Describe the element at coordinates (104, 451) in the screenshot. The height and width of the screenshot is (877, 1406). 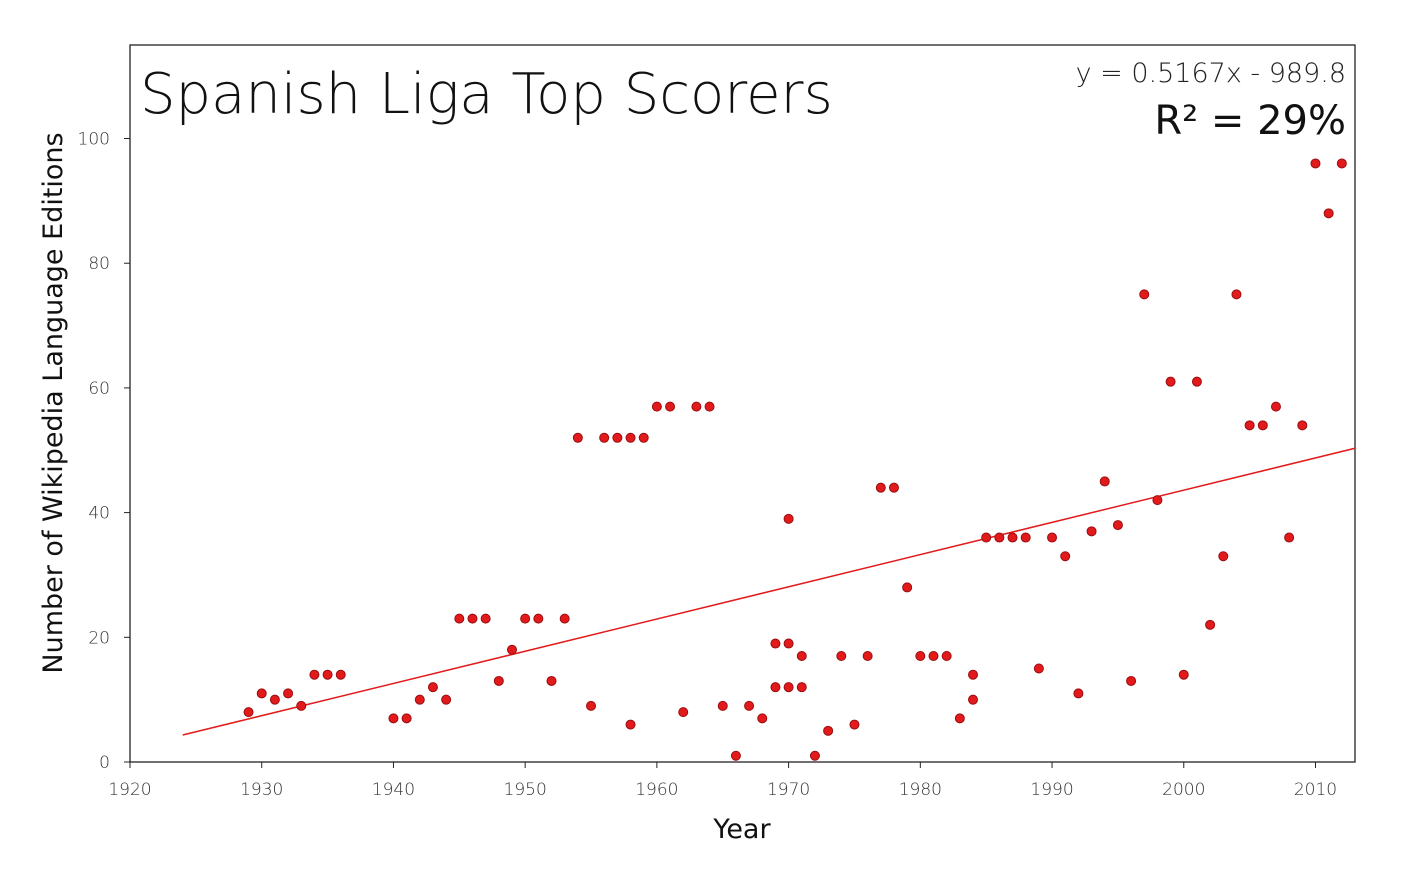
I see `y-axis: 0 20 40 60 80 100` at that location.